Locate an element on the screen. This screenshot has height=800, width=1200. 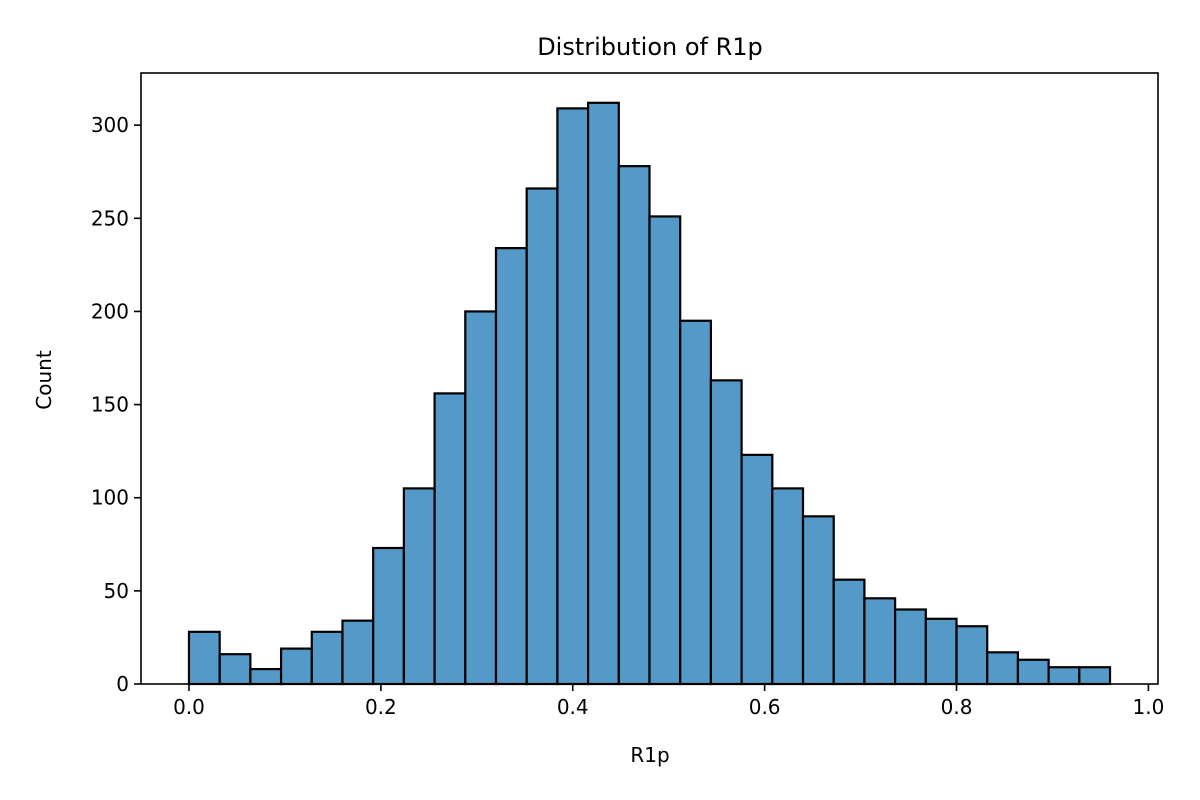
x-axis-label: R1p is located at coordinates (649, 755).